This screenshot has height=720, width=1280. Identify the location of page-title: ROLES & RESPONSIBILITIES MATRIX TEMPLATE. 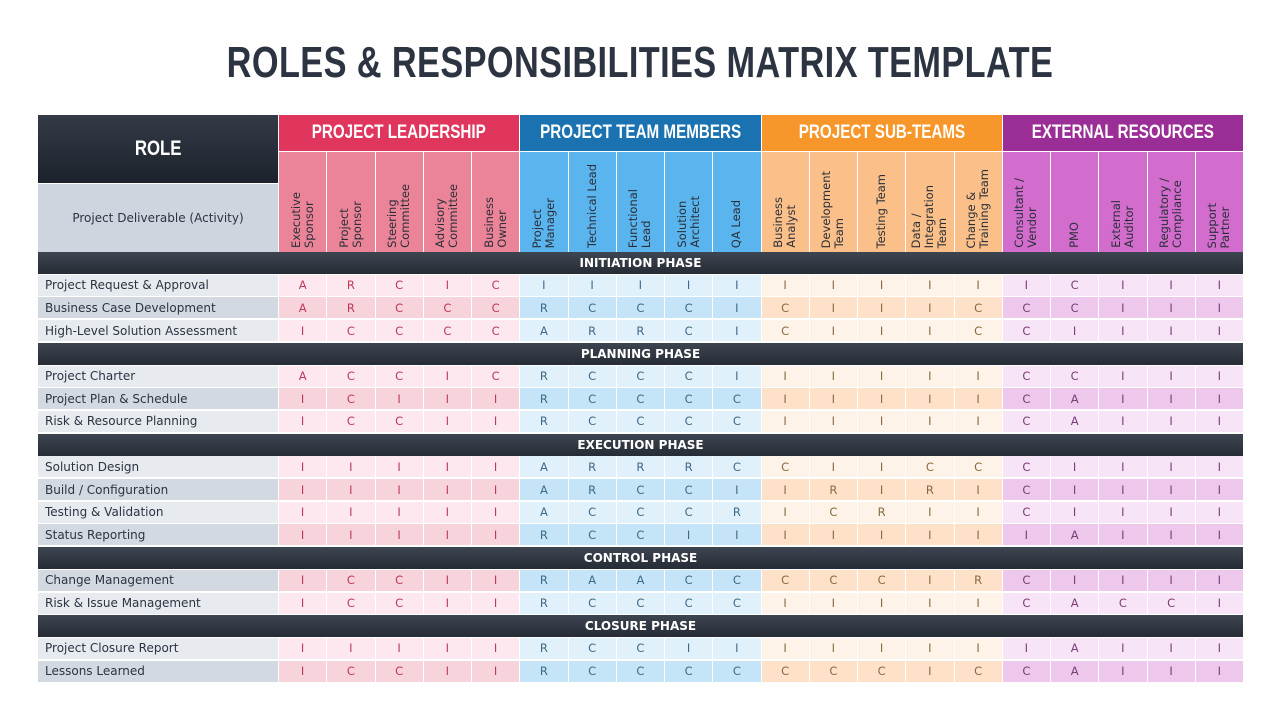
(640, 62).